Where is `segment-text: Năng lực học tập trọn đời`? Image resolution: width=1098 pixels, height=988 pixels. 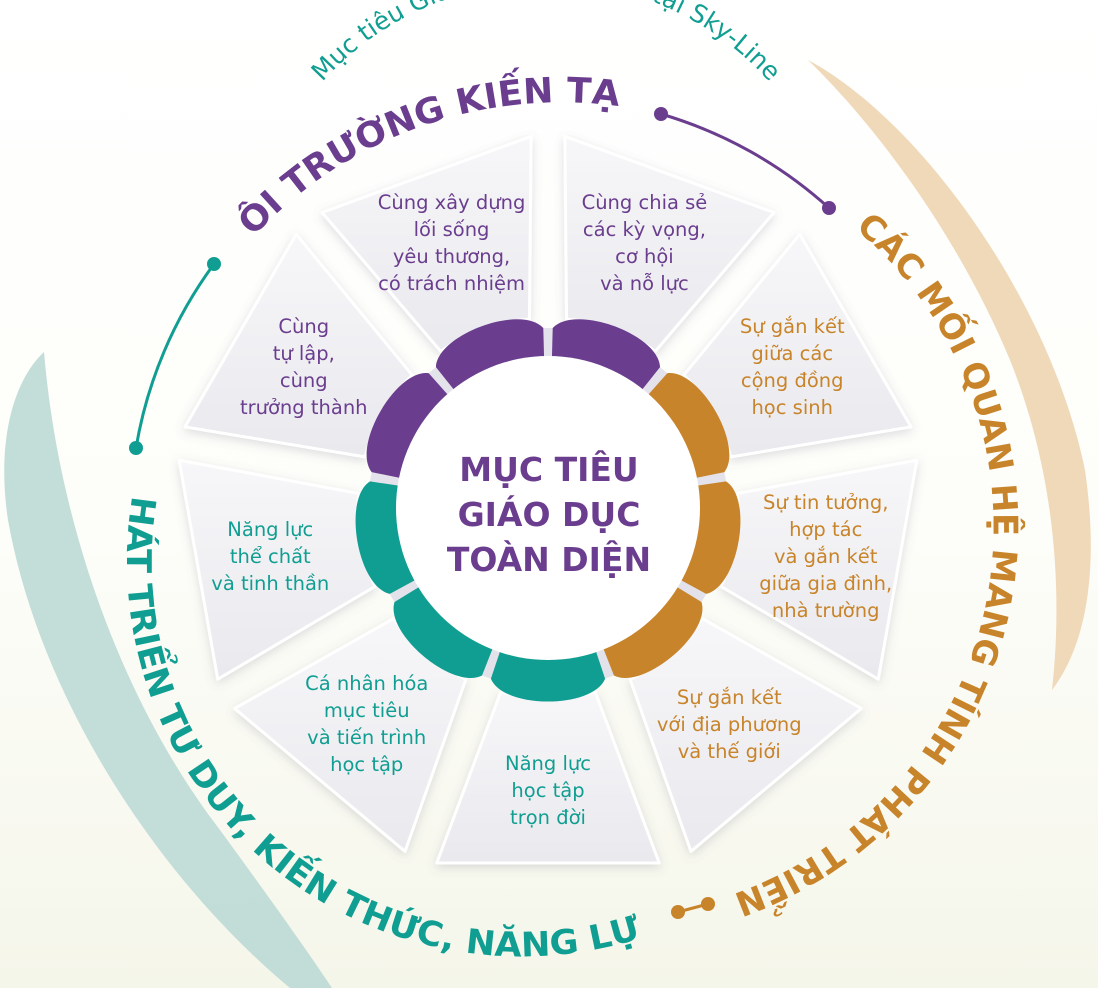
segment-text: Năng lực học tập trọn đời is located at coordinates (548, 790).